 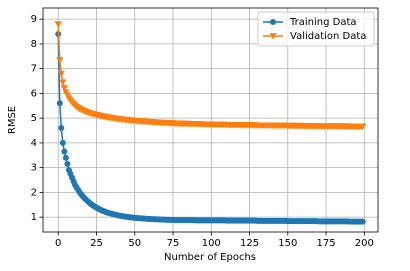 What do you see at coordinates (34, 69) in the screenshot?
I see `y-tick-label: 7` at bounding box center [34, 69].